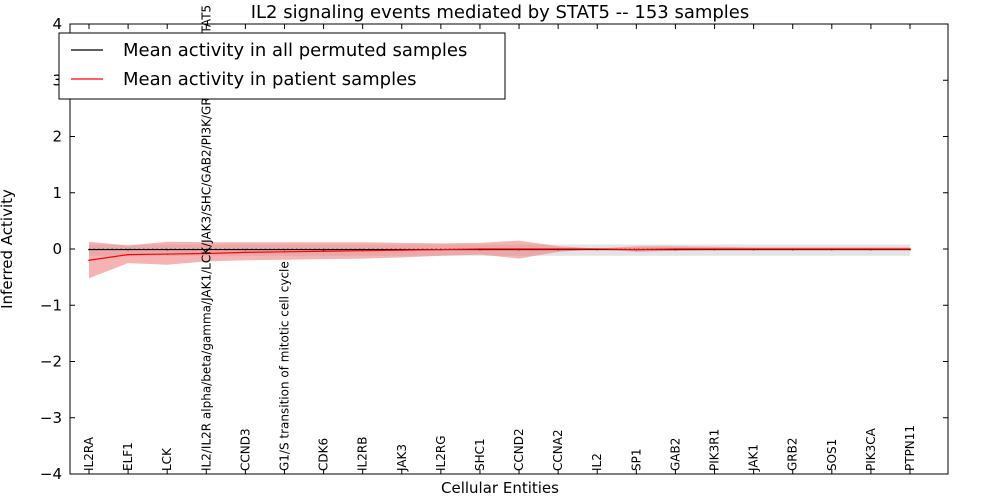 The height and width of the screenshot is (500, 1000). Describe the element at coordinates (8, 249) in the screenshot. I see `y-axis-label: Inferred Activity` at that location.